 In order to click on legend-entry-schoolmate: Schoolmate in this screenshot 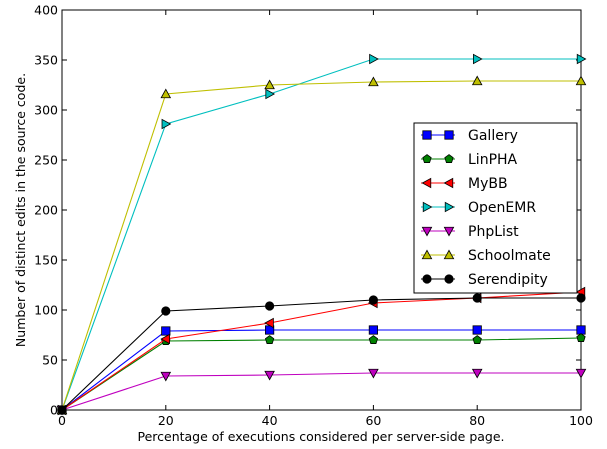, I will do `click(486, 256)`.